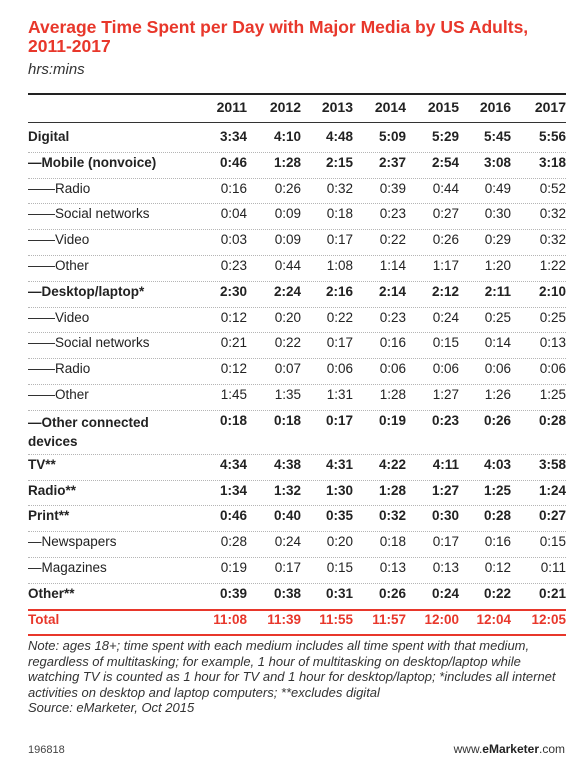 This screenshot has width=587, height=768. I want to click on row-label-text: ——Radio, so click(59, 188).